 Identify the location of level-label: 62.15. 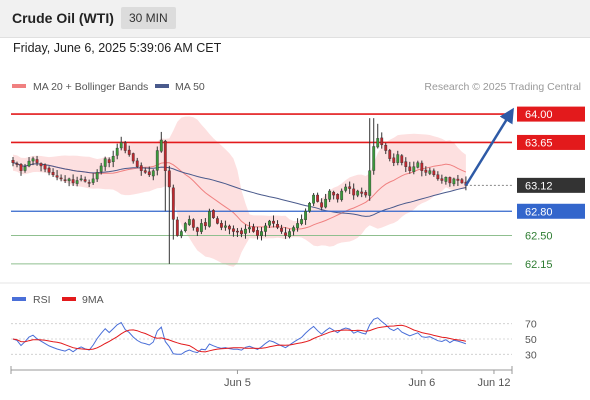
(539, 265).